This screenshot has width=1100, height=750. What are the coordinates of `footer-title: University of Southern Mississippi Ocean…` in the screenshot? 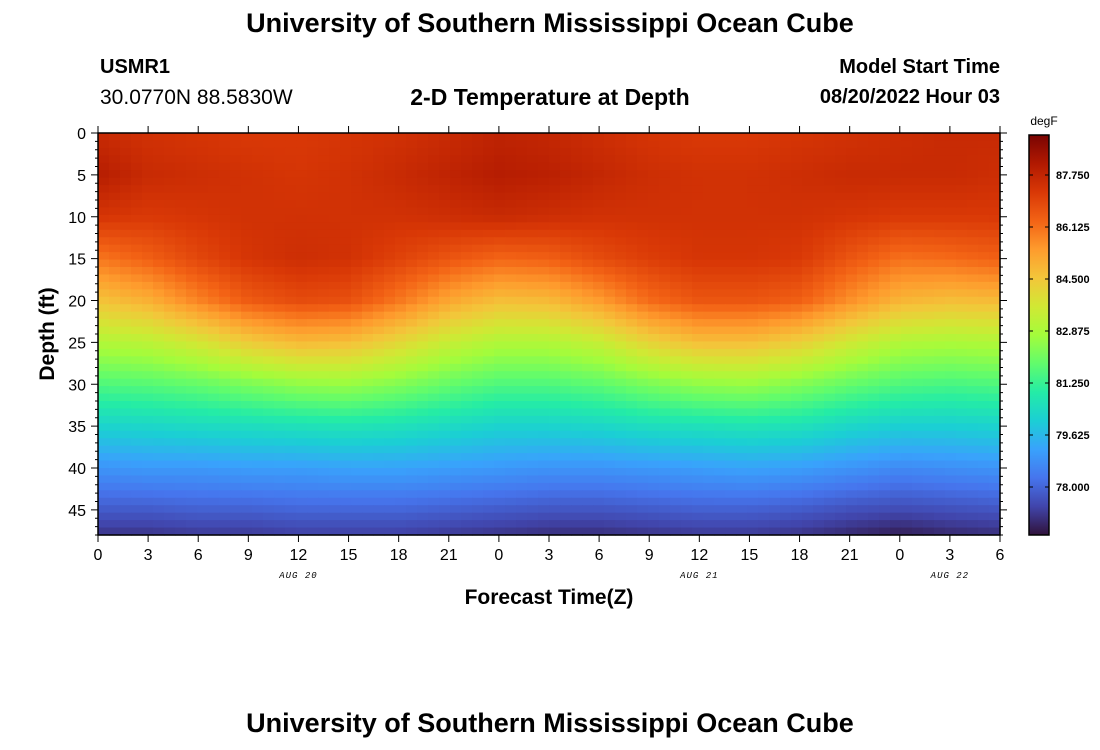 It's located at (550, 723).